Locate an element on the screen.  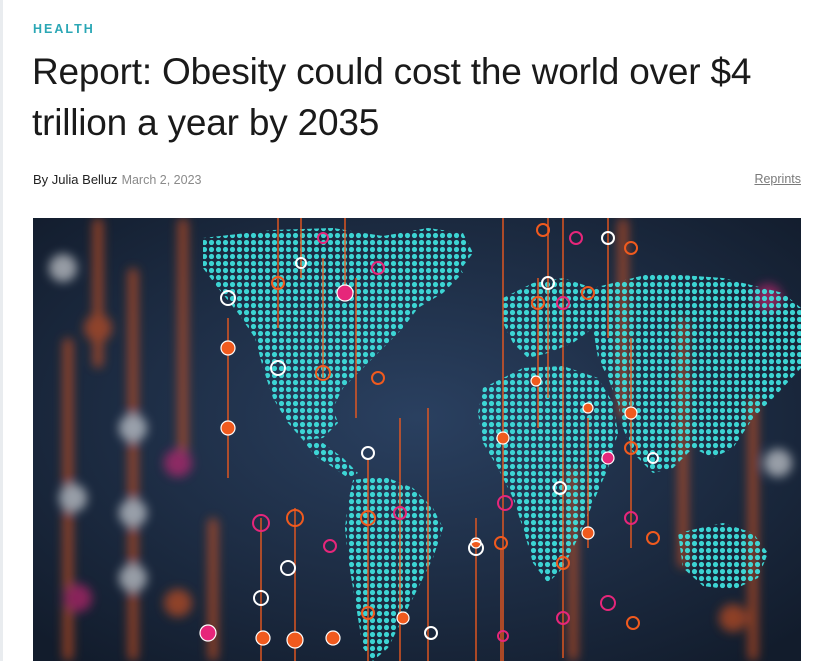
reprints-link: Reprints is located at coordinates (777, 179).